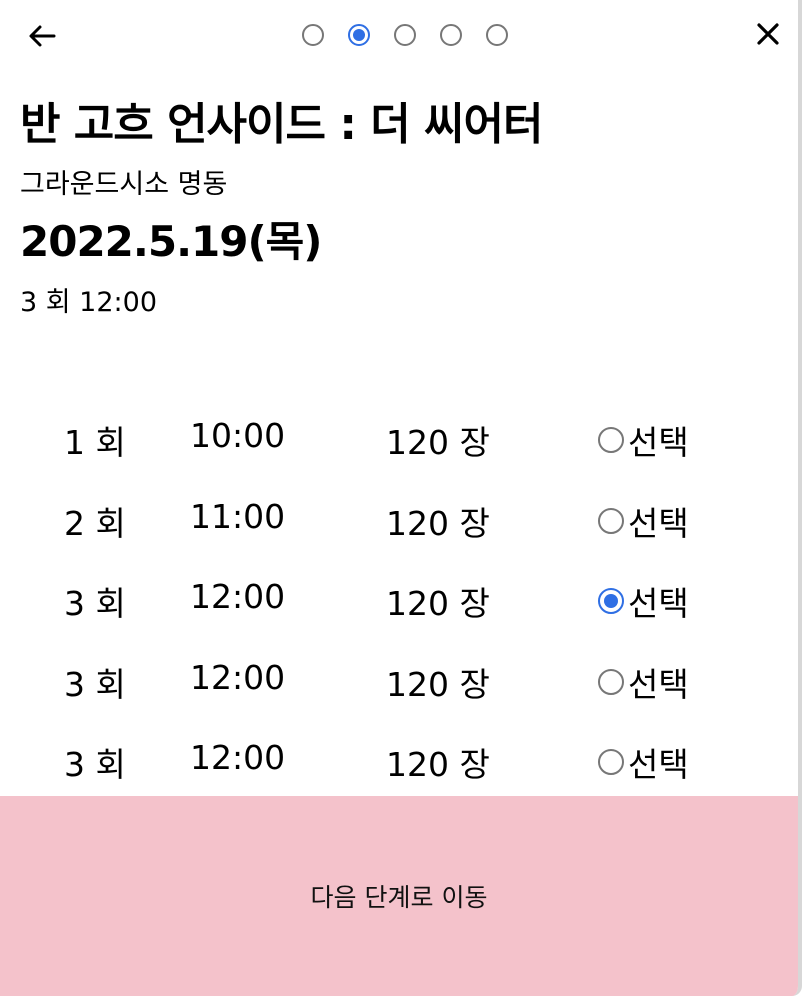  Describe the element at coordinates (95, 440) in the screenshot. I see `session-round: 1 회` at that location.